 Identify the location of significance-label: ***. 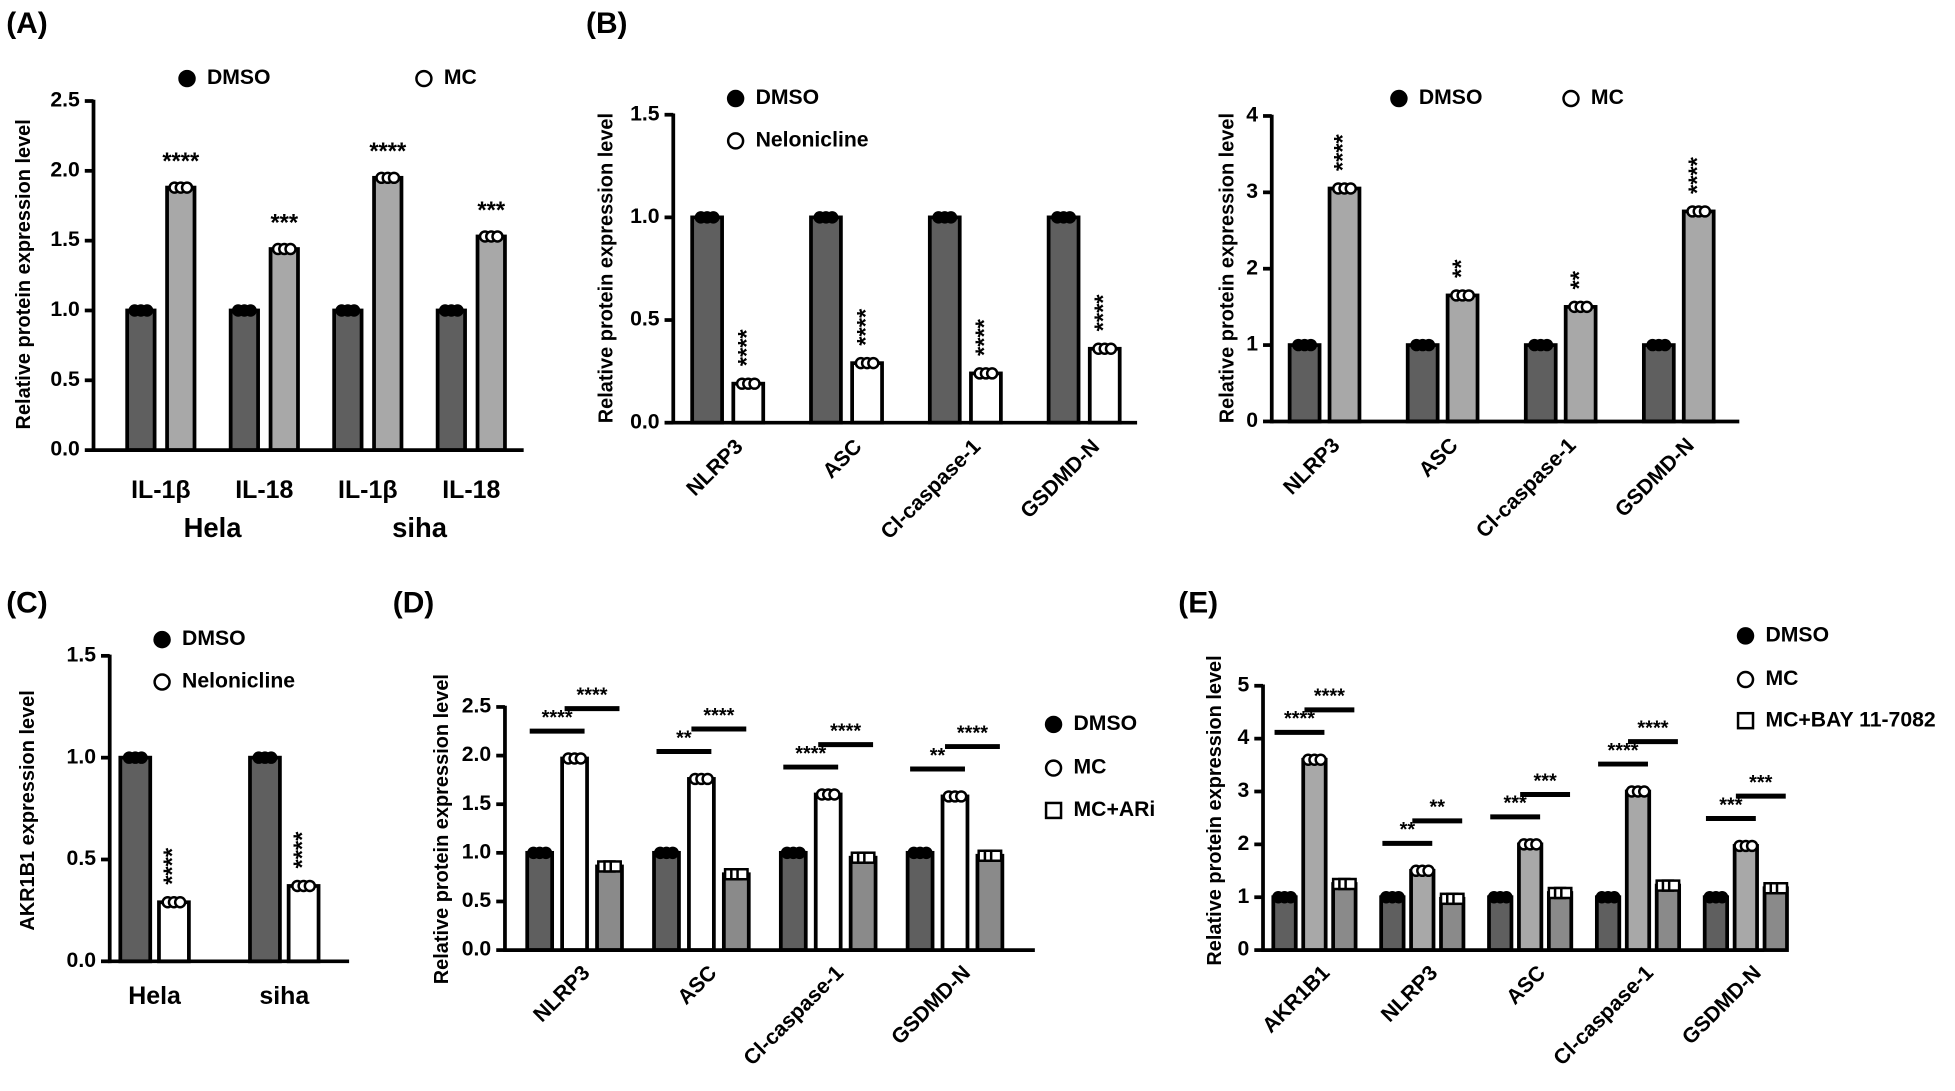
(491, 211).